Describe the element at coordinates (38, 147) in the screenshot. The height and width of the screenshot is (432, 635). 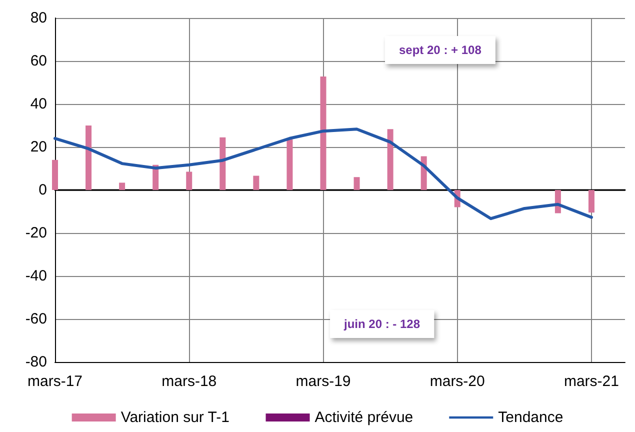
I see `y-tick-label: 20` at that location.